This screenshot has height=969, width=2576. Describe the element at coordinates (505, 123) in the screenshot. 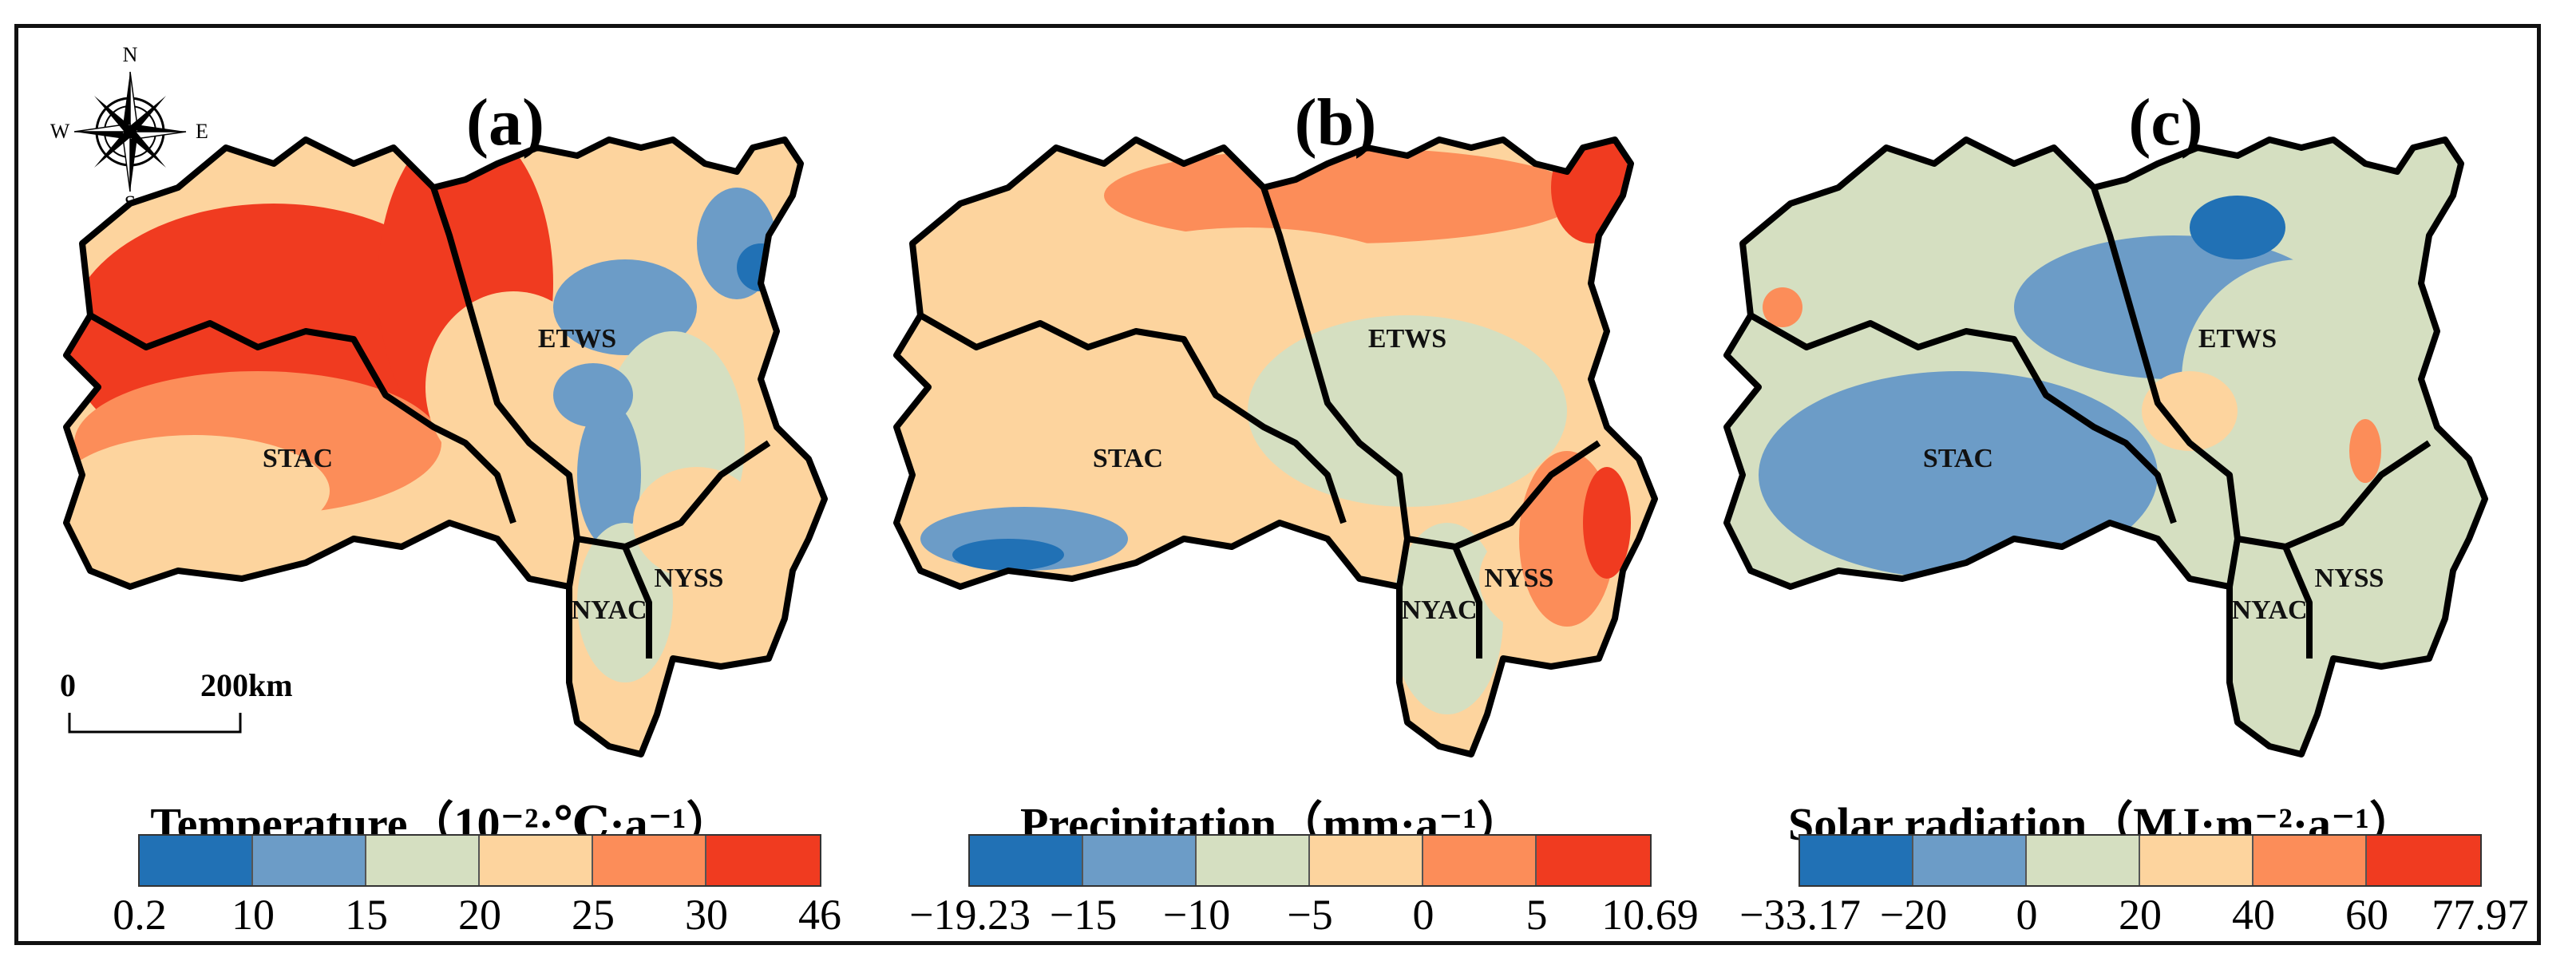

I see `panel-label: (a)` at that location.